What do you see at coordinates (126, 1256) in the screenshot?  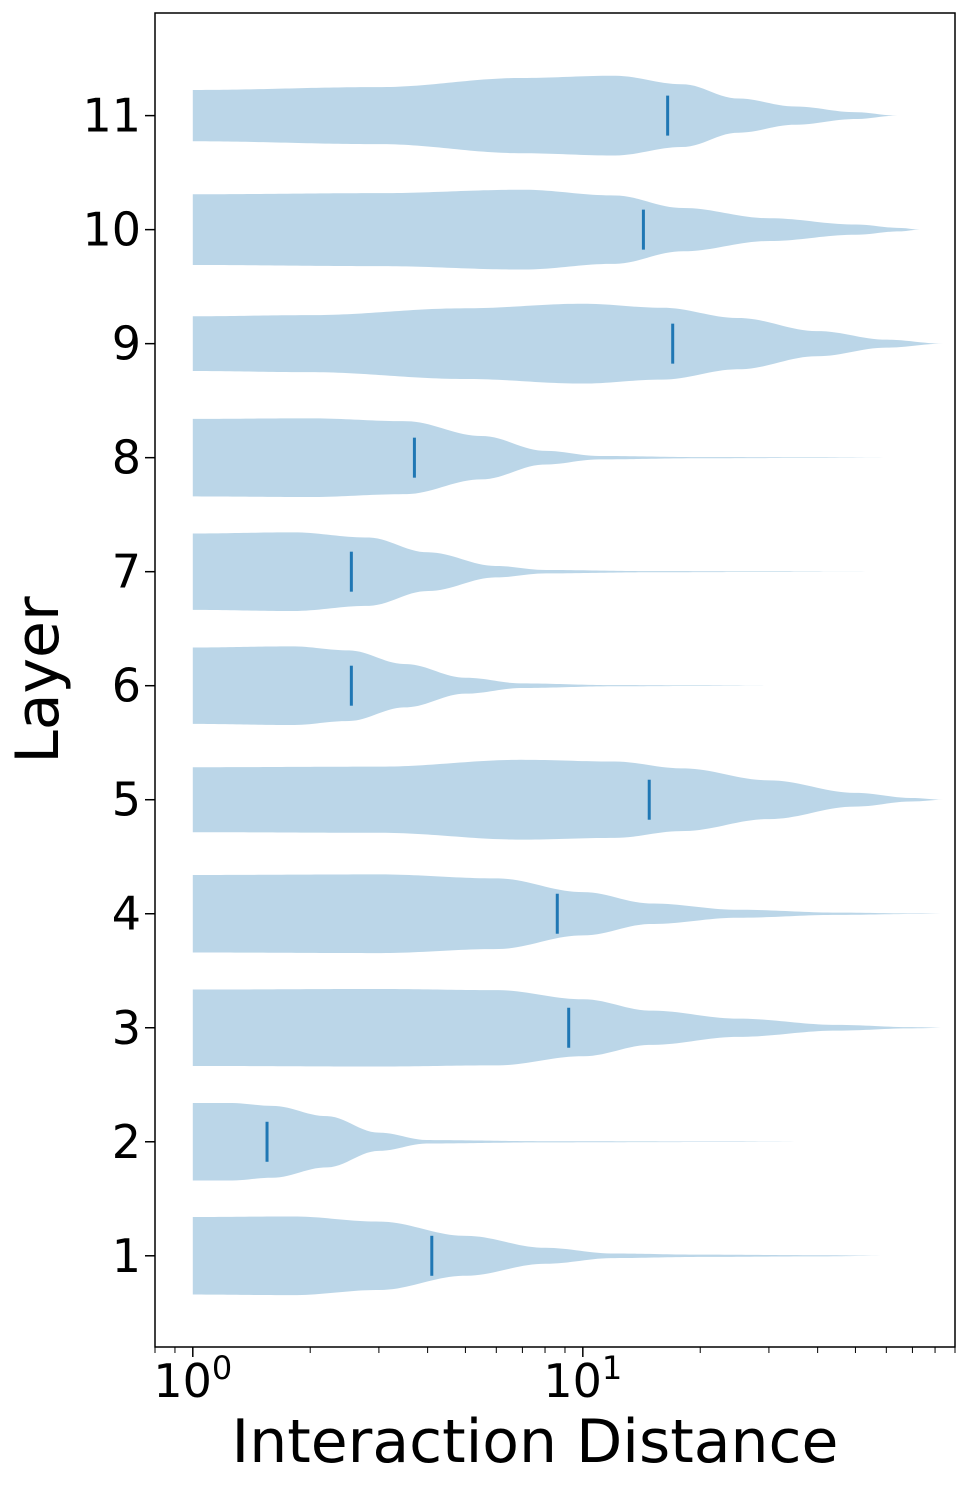 I see `y-tick-label-1: 1` at bounding box center [126, 1256].